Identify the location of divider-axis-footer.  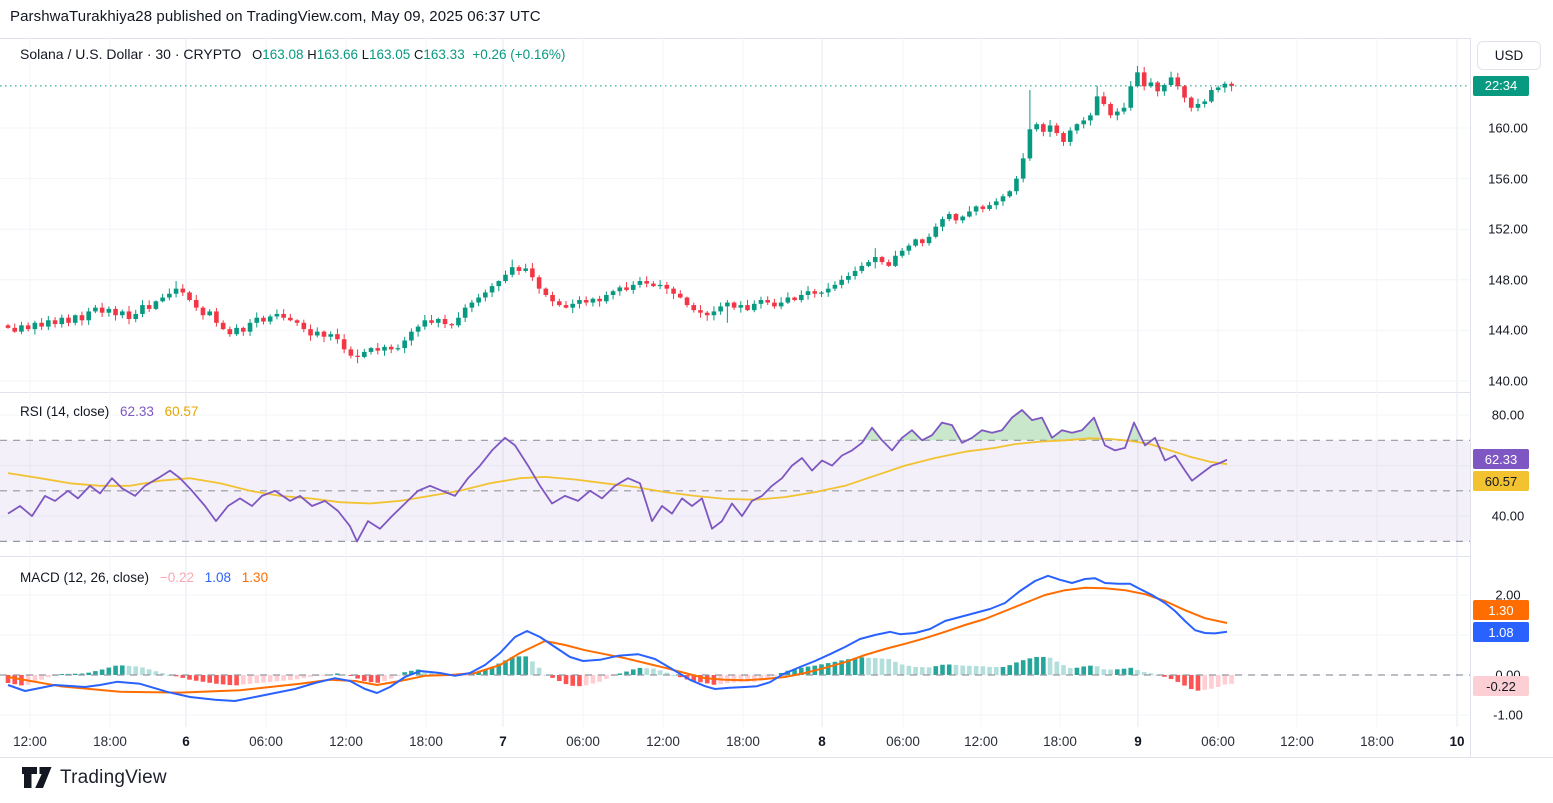
(776, 757).